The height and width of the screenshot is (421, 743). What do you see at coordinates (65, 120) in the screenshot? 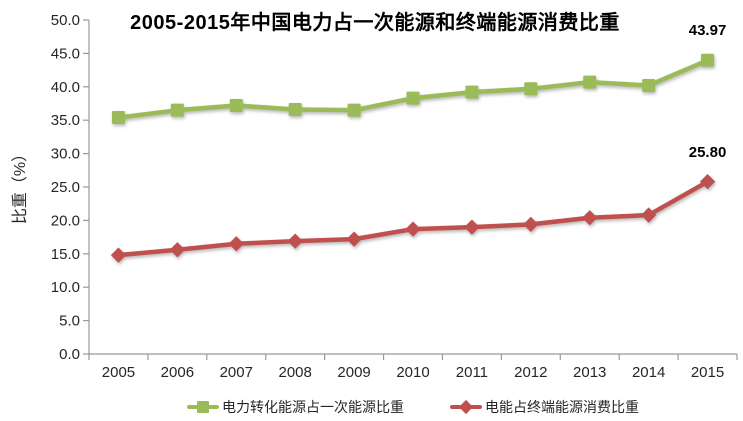
I see `y-tick-label: 35.0` at bounding box center [65, 120].